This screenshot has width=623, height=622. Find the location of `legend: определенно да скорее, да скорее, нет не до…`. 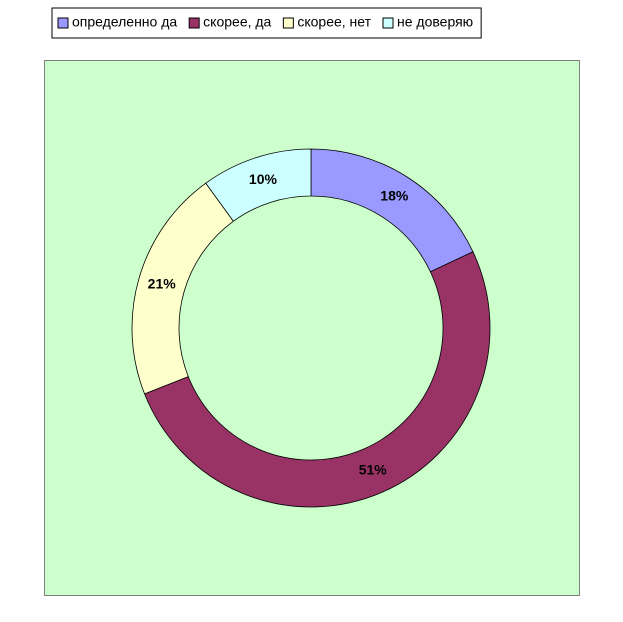

legend: определенно да скорее, да скорее, нет не до… is located at coordinates (265, 22).